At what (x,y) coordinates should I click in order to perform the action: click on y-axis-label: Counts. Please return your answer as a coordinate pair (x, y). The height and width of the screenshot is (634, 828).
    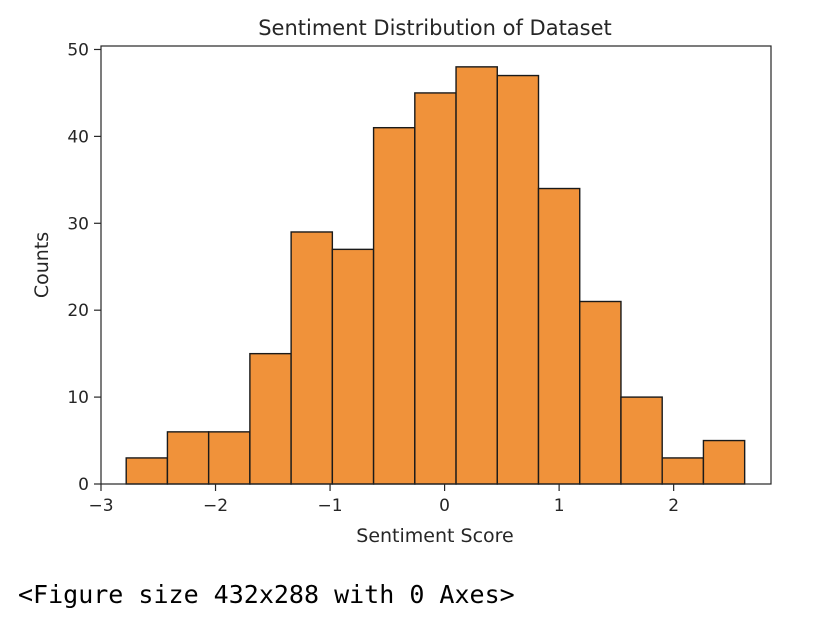
    Looking at the image, I should click on (42, 265).